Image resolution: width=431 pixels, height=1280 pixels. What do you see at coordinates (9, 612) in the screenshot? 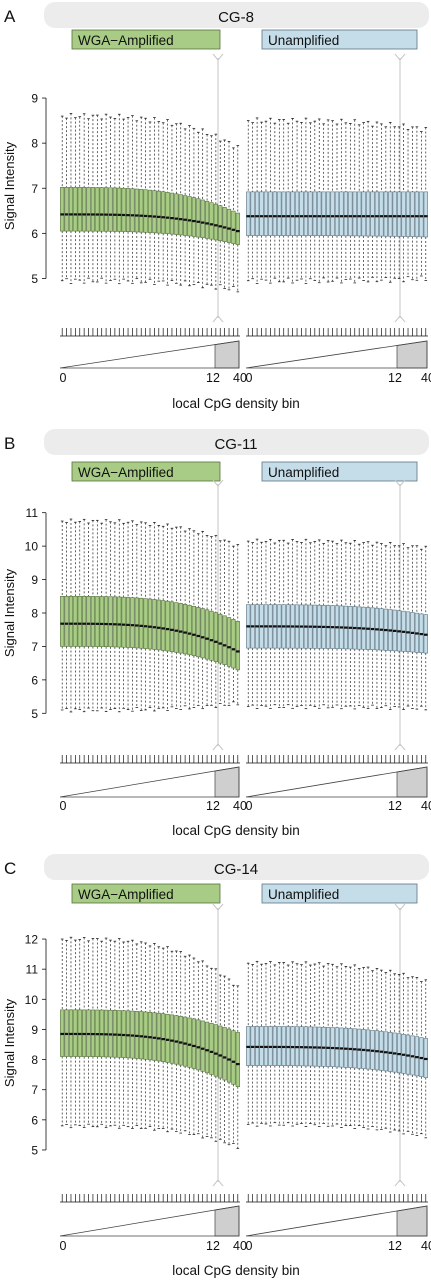
I see `y-axis-label: Signal Intensity` at bounding box center [9, 612].